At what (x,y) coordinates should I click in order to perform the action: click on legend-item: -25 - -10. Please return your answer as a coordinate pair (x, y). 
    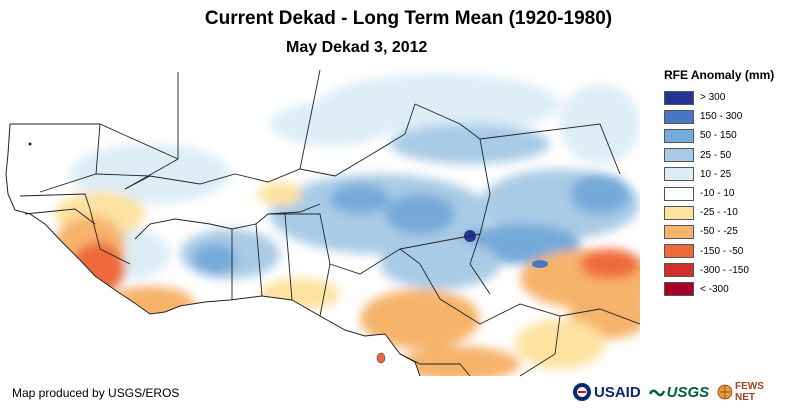
    Looking at the image, I should click on (727, 212).